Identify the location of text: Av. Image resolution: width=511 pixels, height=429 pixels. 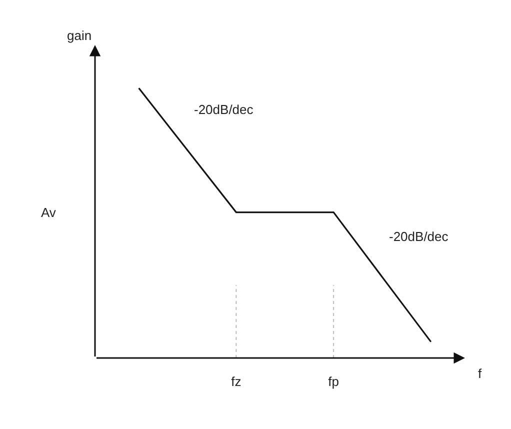
(48, 212).